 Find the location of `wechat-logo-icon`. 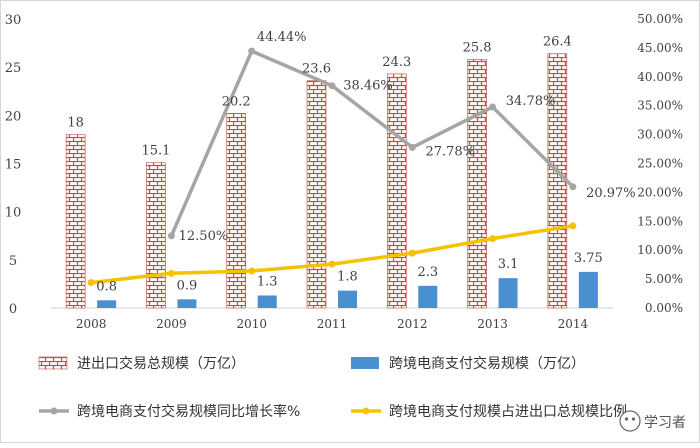

wechat-logo-icon is located at coordinates (630, 421).